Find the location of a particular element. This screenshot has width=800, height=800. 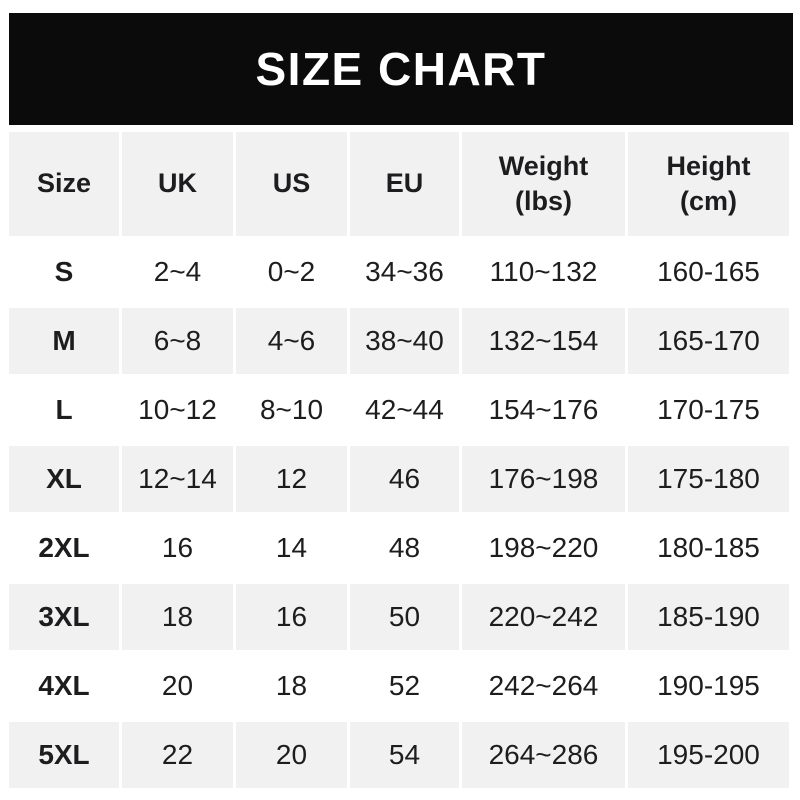

table-header: Size UK US EU Weight (lbs) Height (cm) is located at coordinates (399, 184).